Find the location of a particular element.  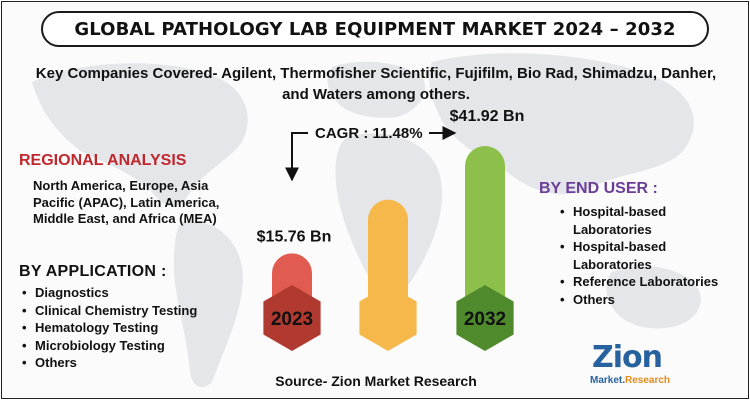

value-label: $41.92 Bn is located at coordinates (487, 116).